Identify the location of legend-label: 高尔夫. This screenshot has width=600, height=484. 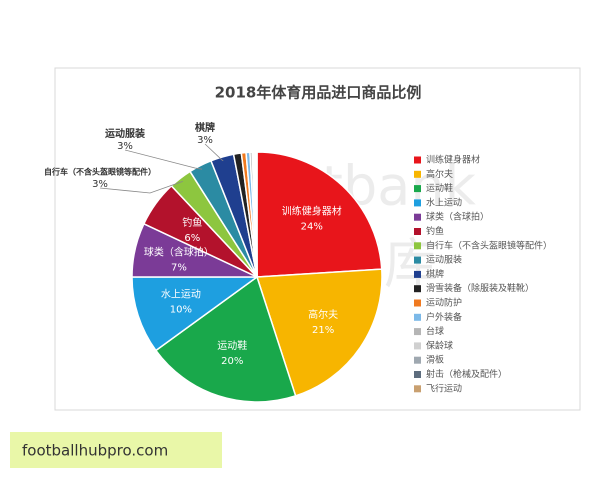
(439, 174).